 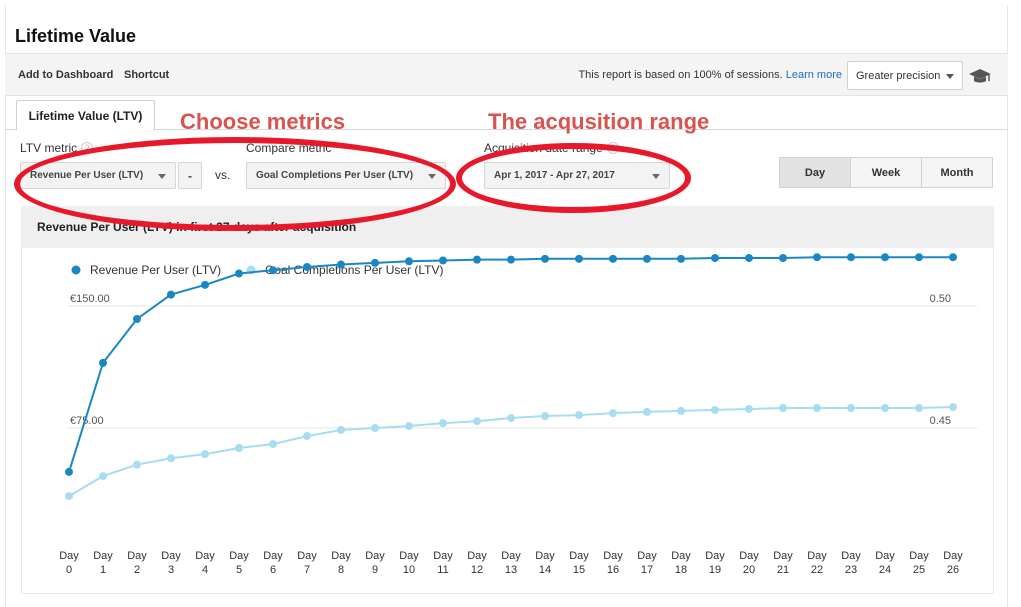 I want to click on x-tick-label: 6, so click(x=273, y=570).